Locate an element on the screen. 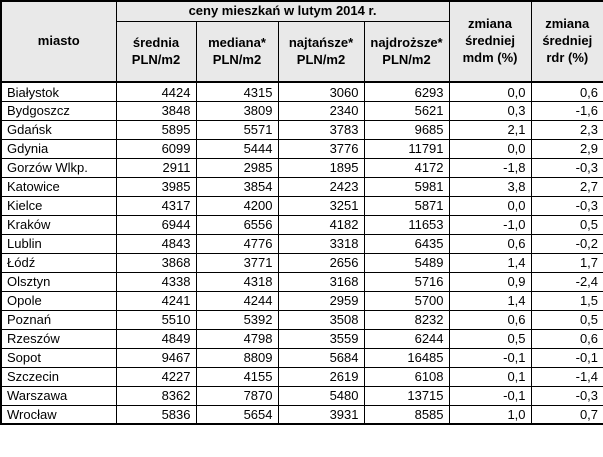 The image size is (603, 457). city-cell: Łódź is located at coordinates (58, 262).